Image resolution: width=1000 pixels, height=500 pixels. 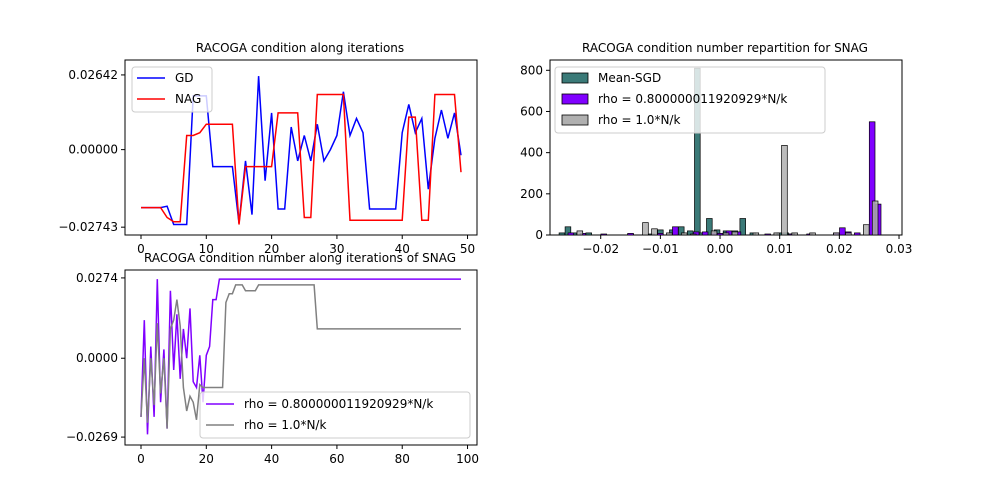 What do you see at coordinates (839, 249) in the screenshot?
I see `p2-xtick-label: 0.02` at bounding box center [839, 249].